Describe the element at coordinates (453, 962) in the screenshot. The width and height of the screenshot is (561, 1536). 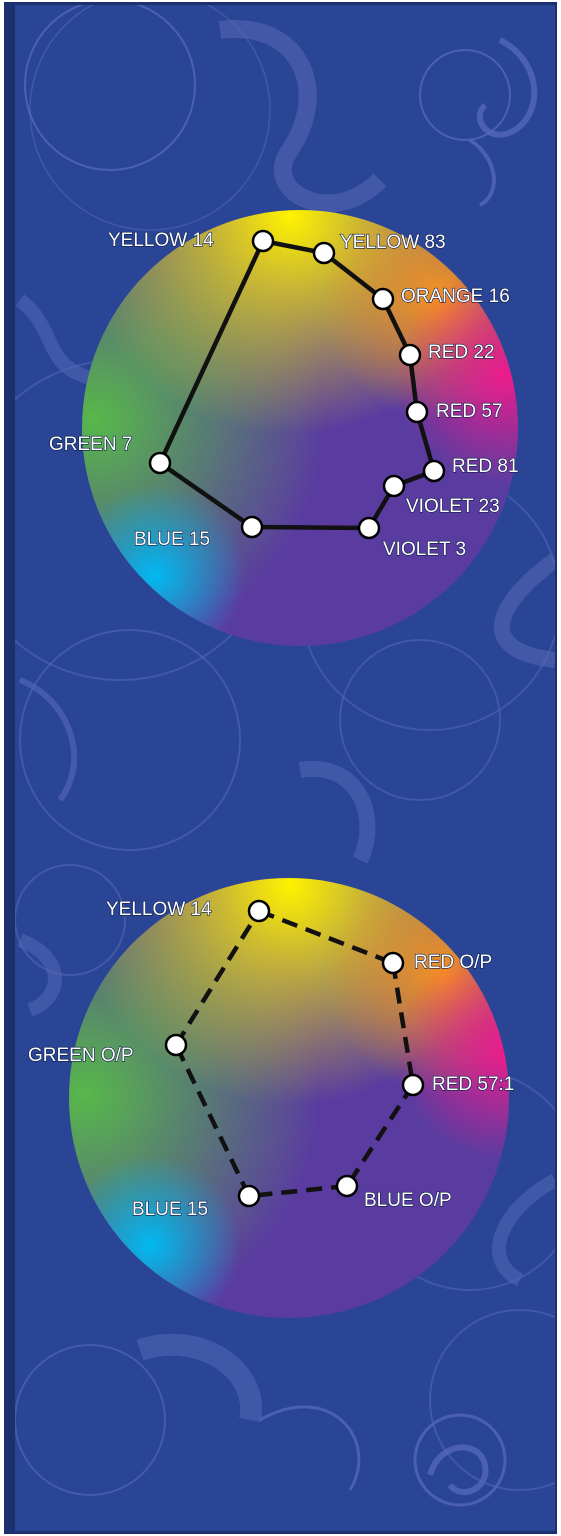
I see `node-label: RED O/P` at that location.